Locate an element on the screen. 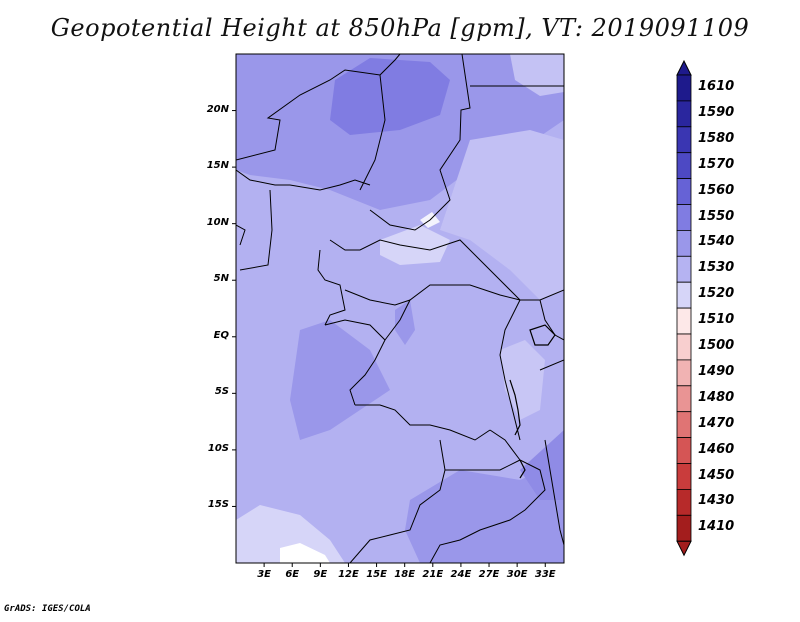 Image resolution: width=800 pixels, height=622 pixels. lat-tick-label: 5S is located at coordinates (221, 392).